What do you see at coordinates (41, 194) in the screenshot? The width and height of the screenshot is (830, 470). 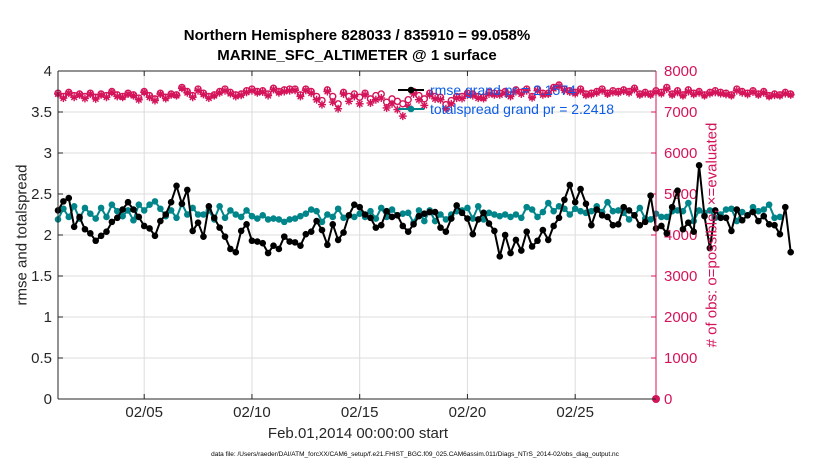 I see `y-tick-label-left: 2.5` at bounding box center [41, 194].